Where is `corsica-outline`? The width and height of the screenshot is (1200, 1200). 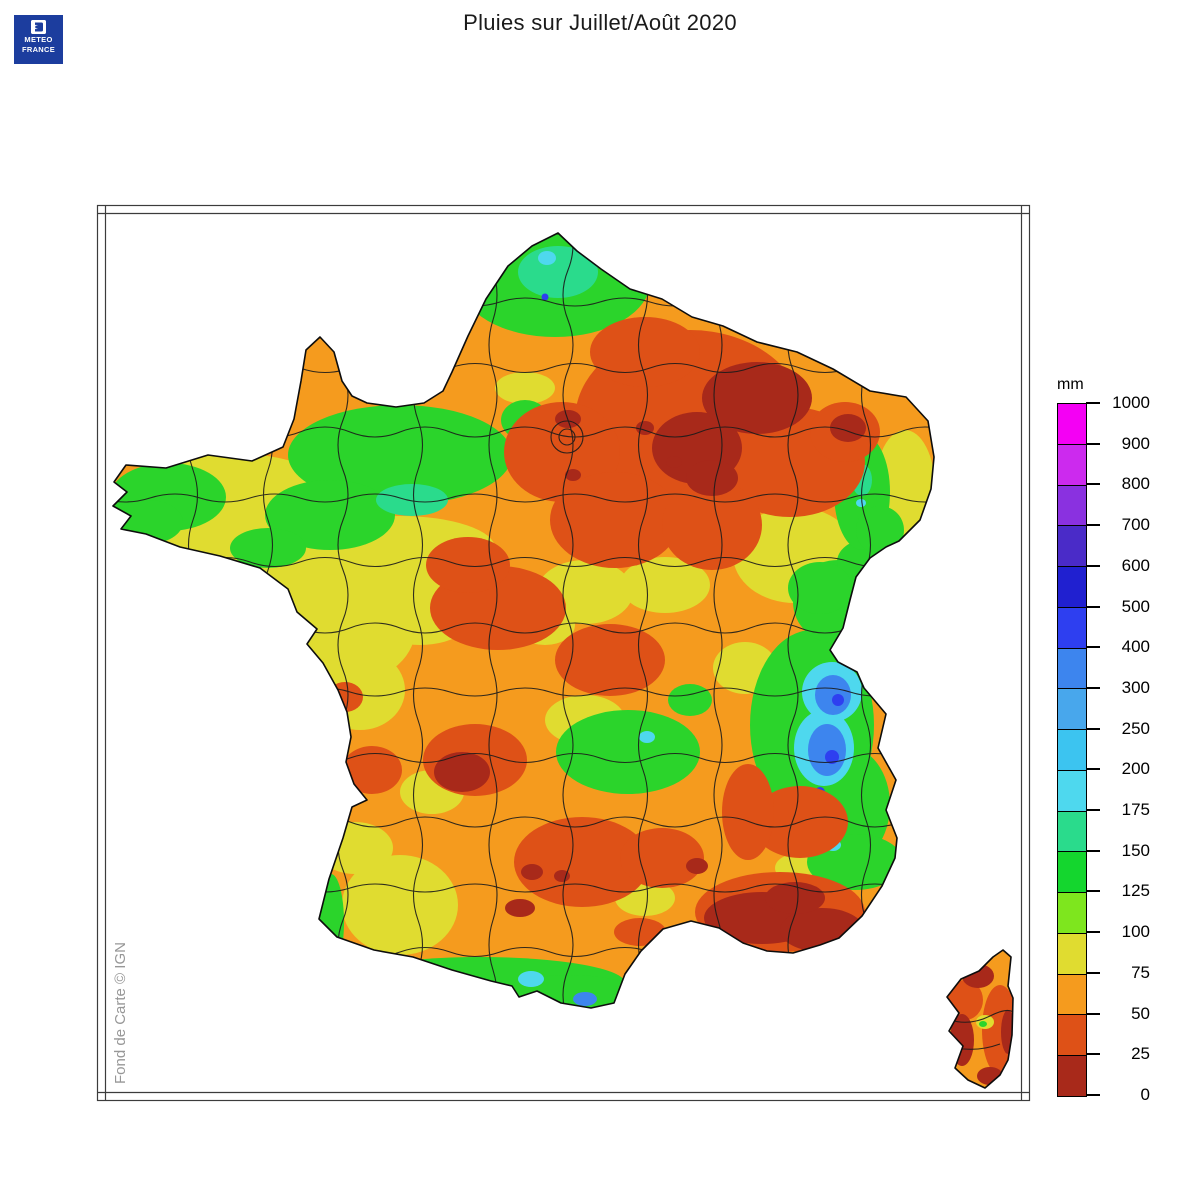
corsica-outline is located at coordinates (980, 1019).